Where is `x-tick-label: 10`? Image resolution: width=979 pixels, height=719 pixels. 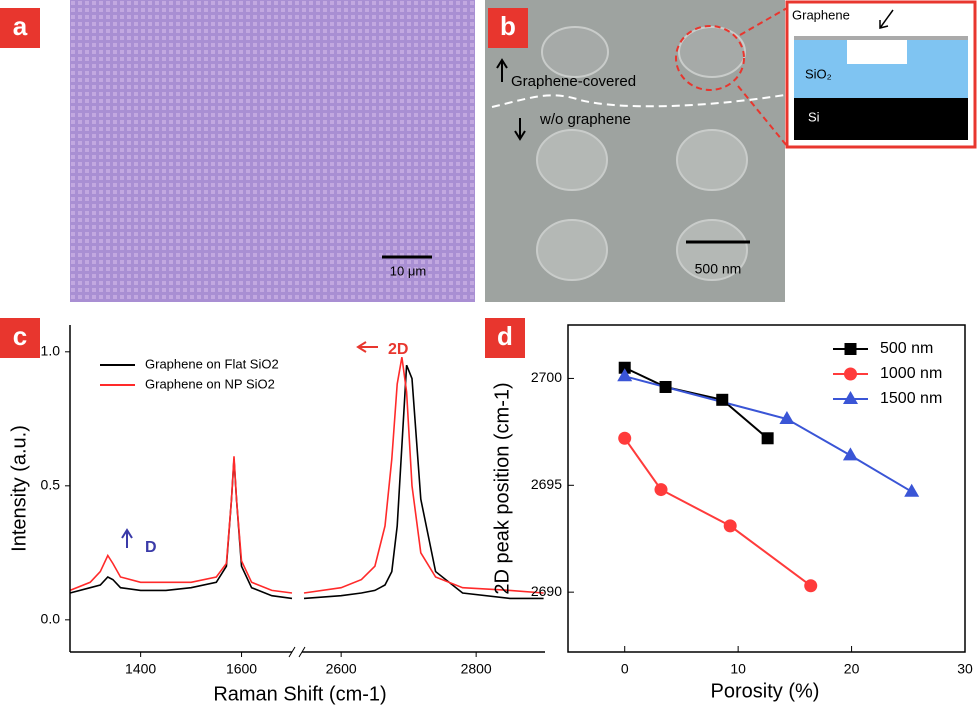 x-tick-label: 10 is located at coordinates (738, 669).